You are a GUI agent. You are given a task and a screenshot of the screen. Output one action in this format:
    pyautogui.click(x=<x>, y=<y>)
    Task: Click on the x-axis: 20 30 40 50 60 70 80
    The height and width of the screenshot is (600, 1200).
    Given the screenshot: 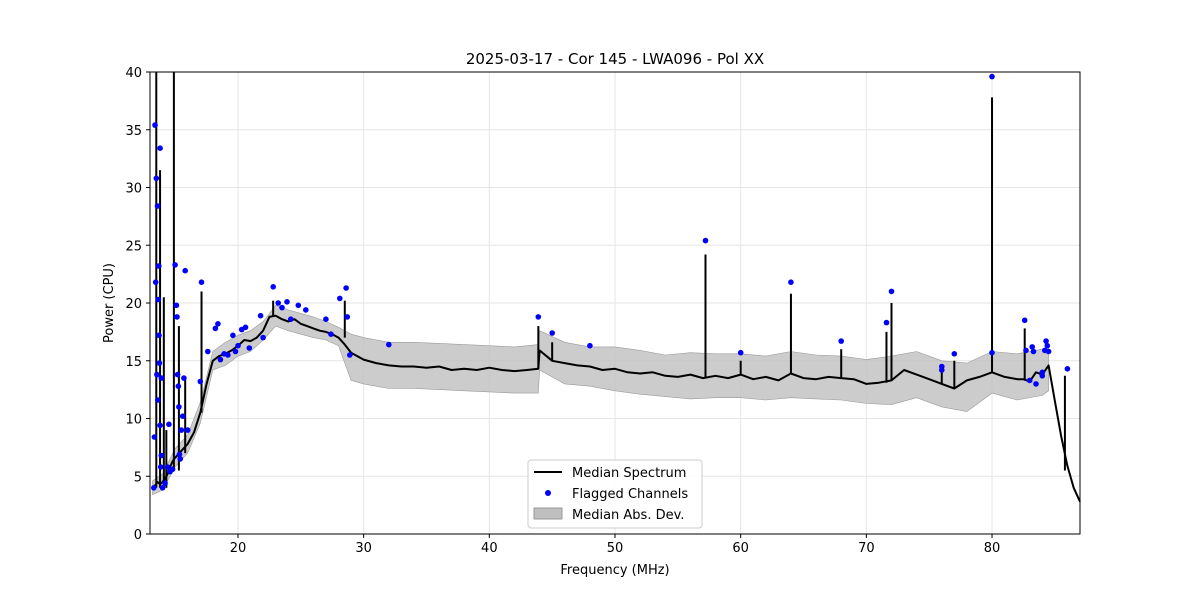 What is the action you would take?
    pyautogui.click(x=615, y=545)
    